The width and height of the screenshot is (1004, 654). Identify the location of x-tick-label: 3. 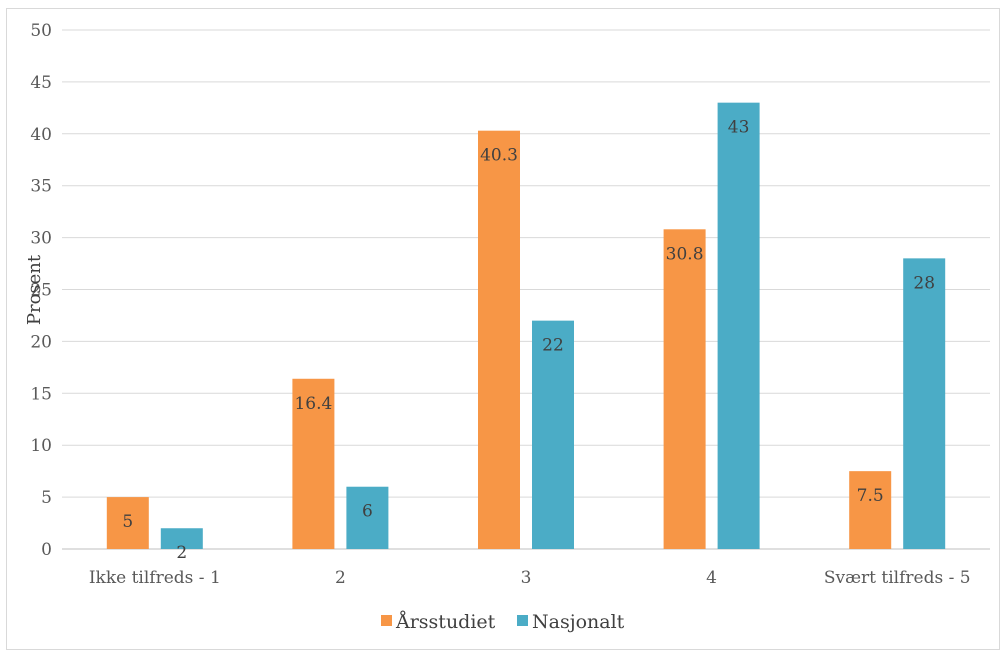
(526, 578).